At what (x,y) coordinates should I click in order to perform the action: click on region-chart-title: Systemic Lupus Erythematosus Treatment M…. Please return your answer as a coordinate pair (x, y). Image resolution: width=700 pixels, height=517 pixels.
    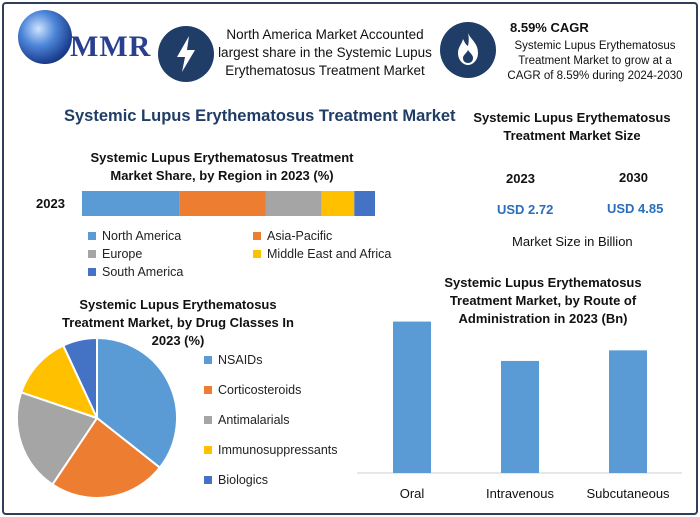
    Looking at the image, I should click on (222, 166).